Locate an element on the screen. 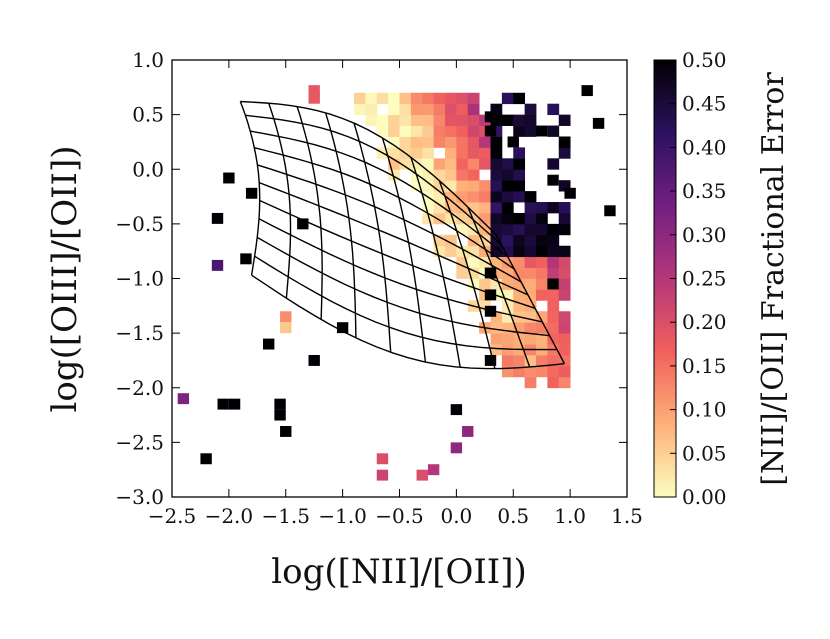 This screenshot has height=639, width=830. colorbar-tick-label: 0.45 is located at coordinates (704, 104).